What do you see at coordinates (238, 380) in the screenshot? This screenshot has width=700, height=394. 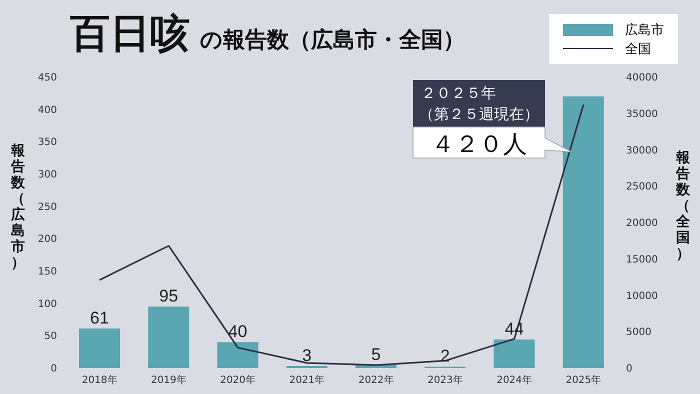 I see `x-tick-label: 2020年` at bounding box center [238, 380].